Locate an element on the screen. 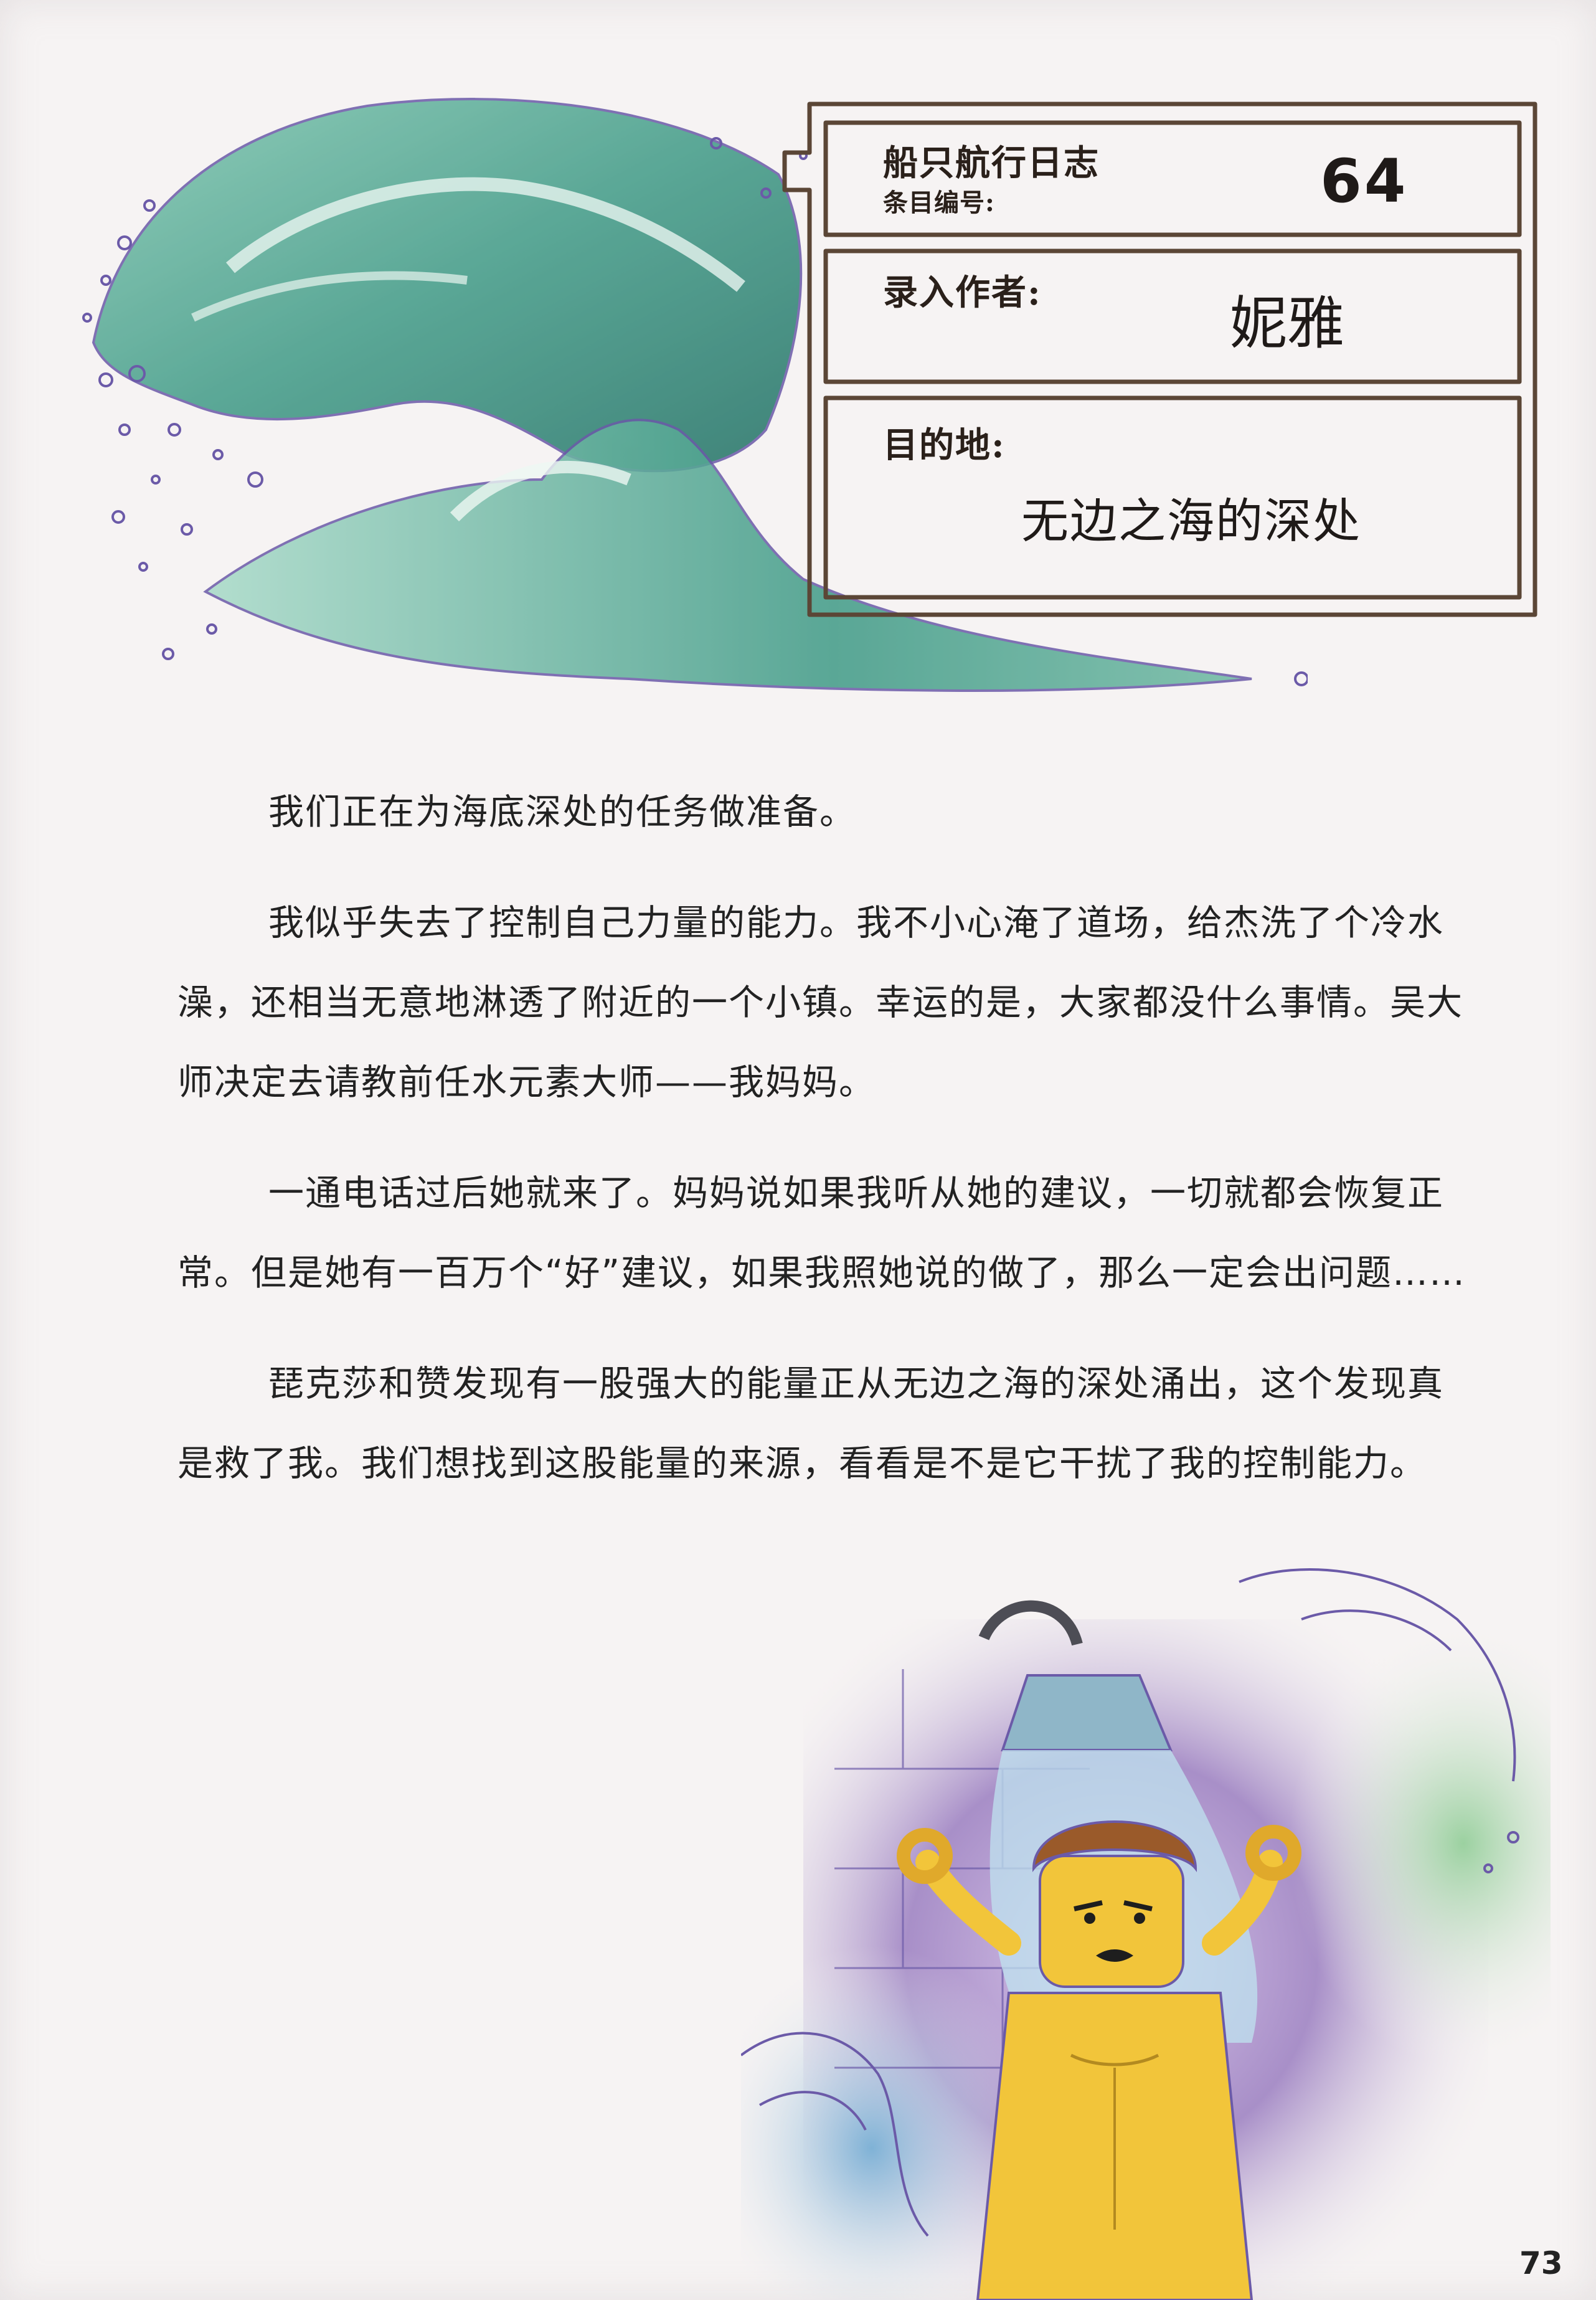 This screenshot has width=1596, height=2300. page-number: 73 is located at coordinates (1541, 2263).